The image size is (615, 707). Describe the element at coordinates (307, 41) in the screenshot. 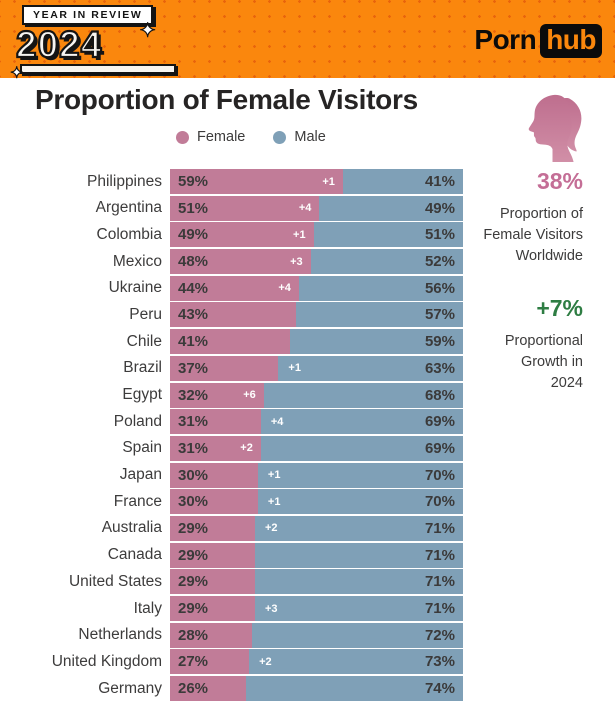

I see `header-banner: YEAR IN REVIEW 2024 ✦ ✦ Porn hub` at that location.